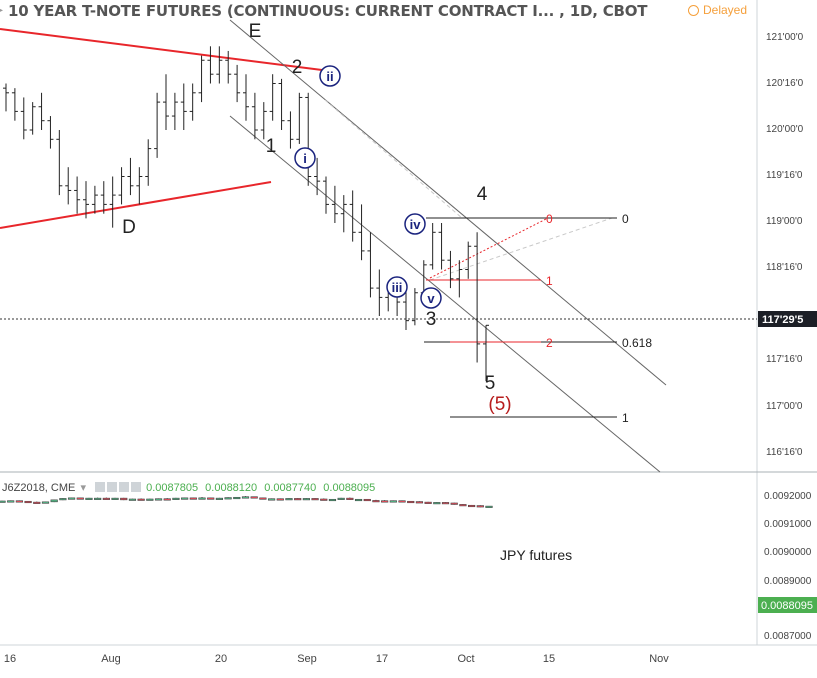 This screenshot has width=817, height=678. I want to click on eye-icon, so click(100, 487).